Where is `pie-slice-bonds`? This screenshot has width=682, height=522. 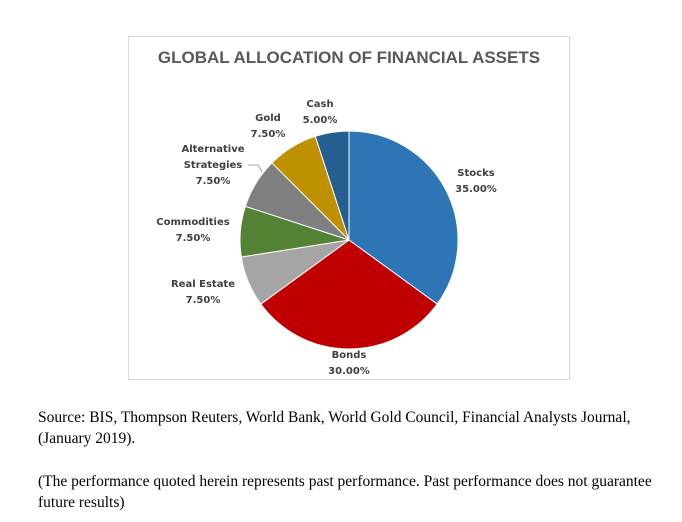 pie-slice-bonds is located at coordinates (349, 294).